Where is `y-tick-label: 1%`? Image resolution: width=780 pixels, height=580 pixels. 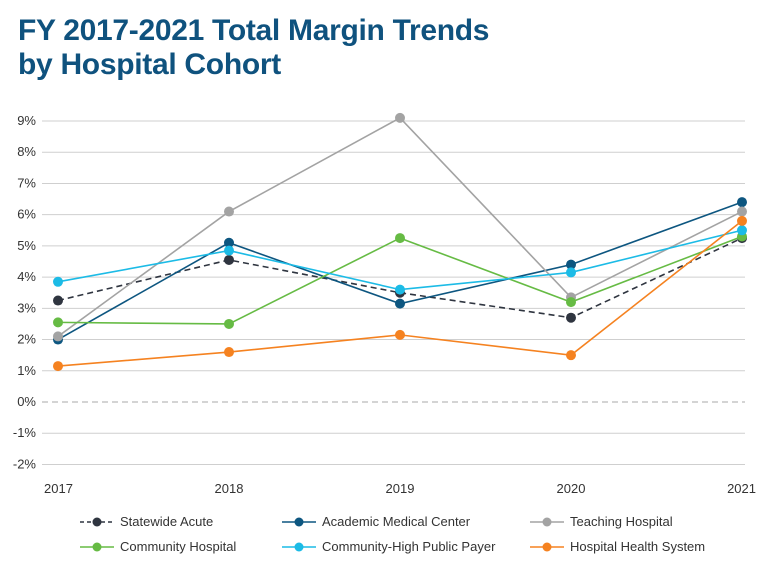
y-tick-label: 1% is located at coordinates (26, 370).